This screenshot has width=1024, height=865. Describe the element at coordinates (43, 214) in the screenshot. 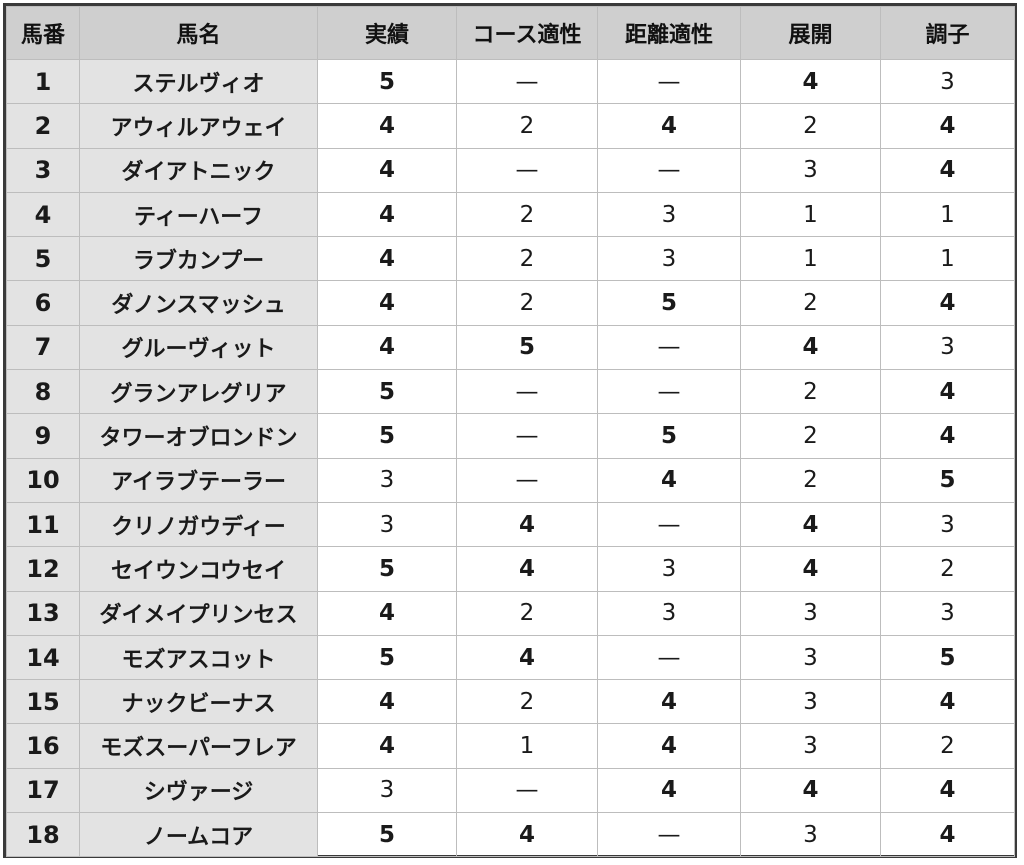

I see `horse-number-cell: 4` at that location.